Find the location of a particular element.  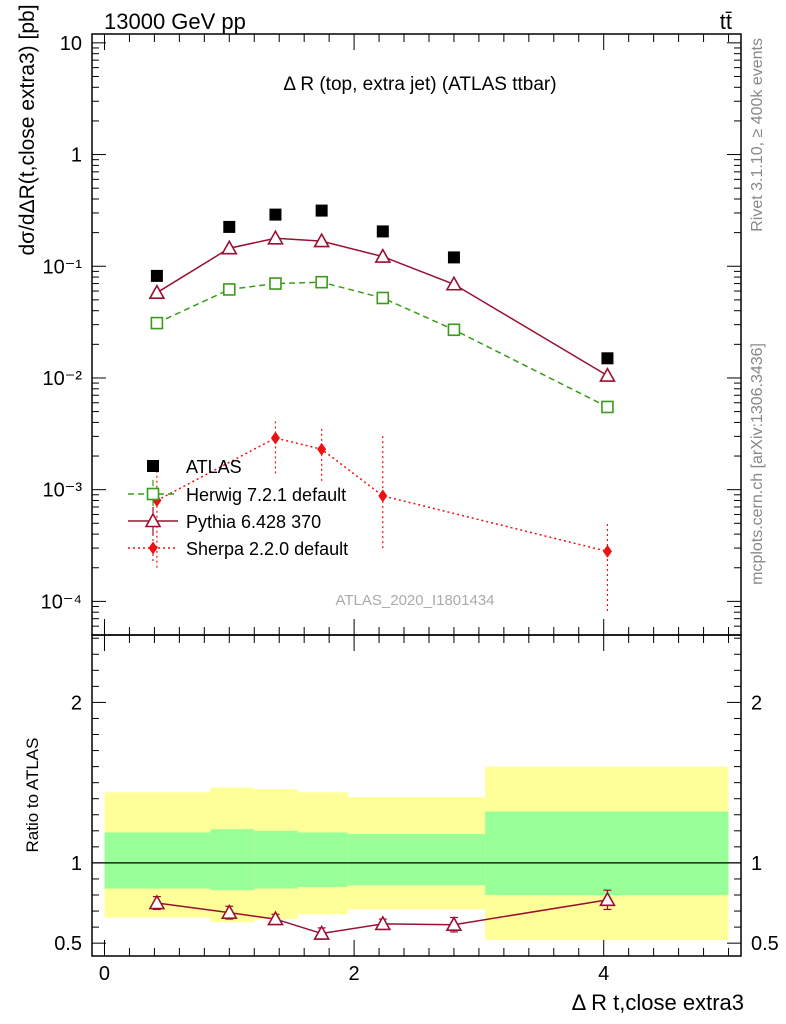

y-tick-label: 10⁻⁴ is located at coordinates (61, 602).